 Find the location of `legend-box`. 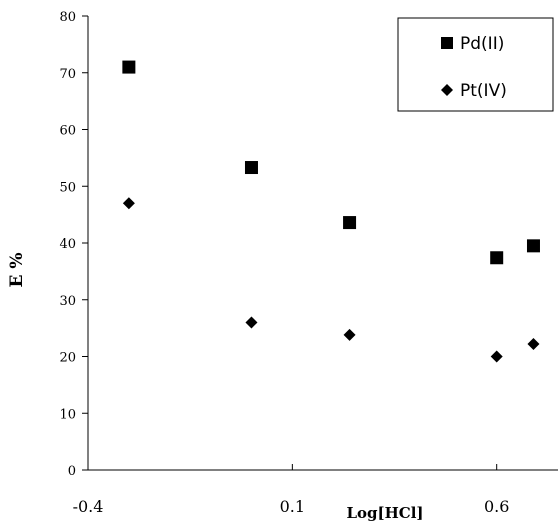

legend-box is located at coordinates (475, 64).